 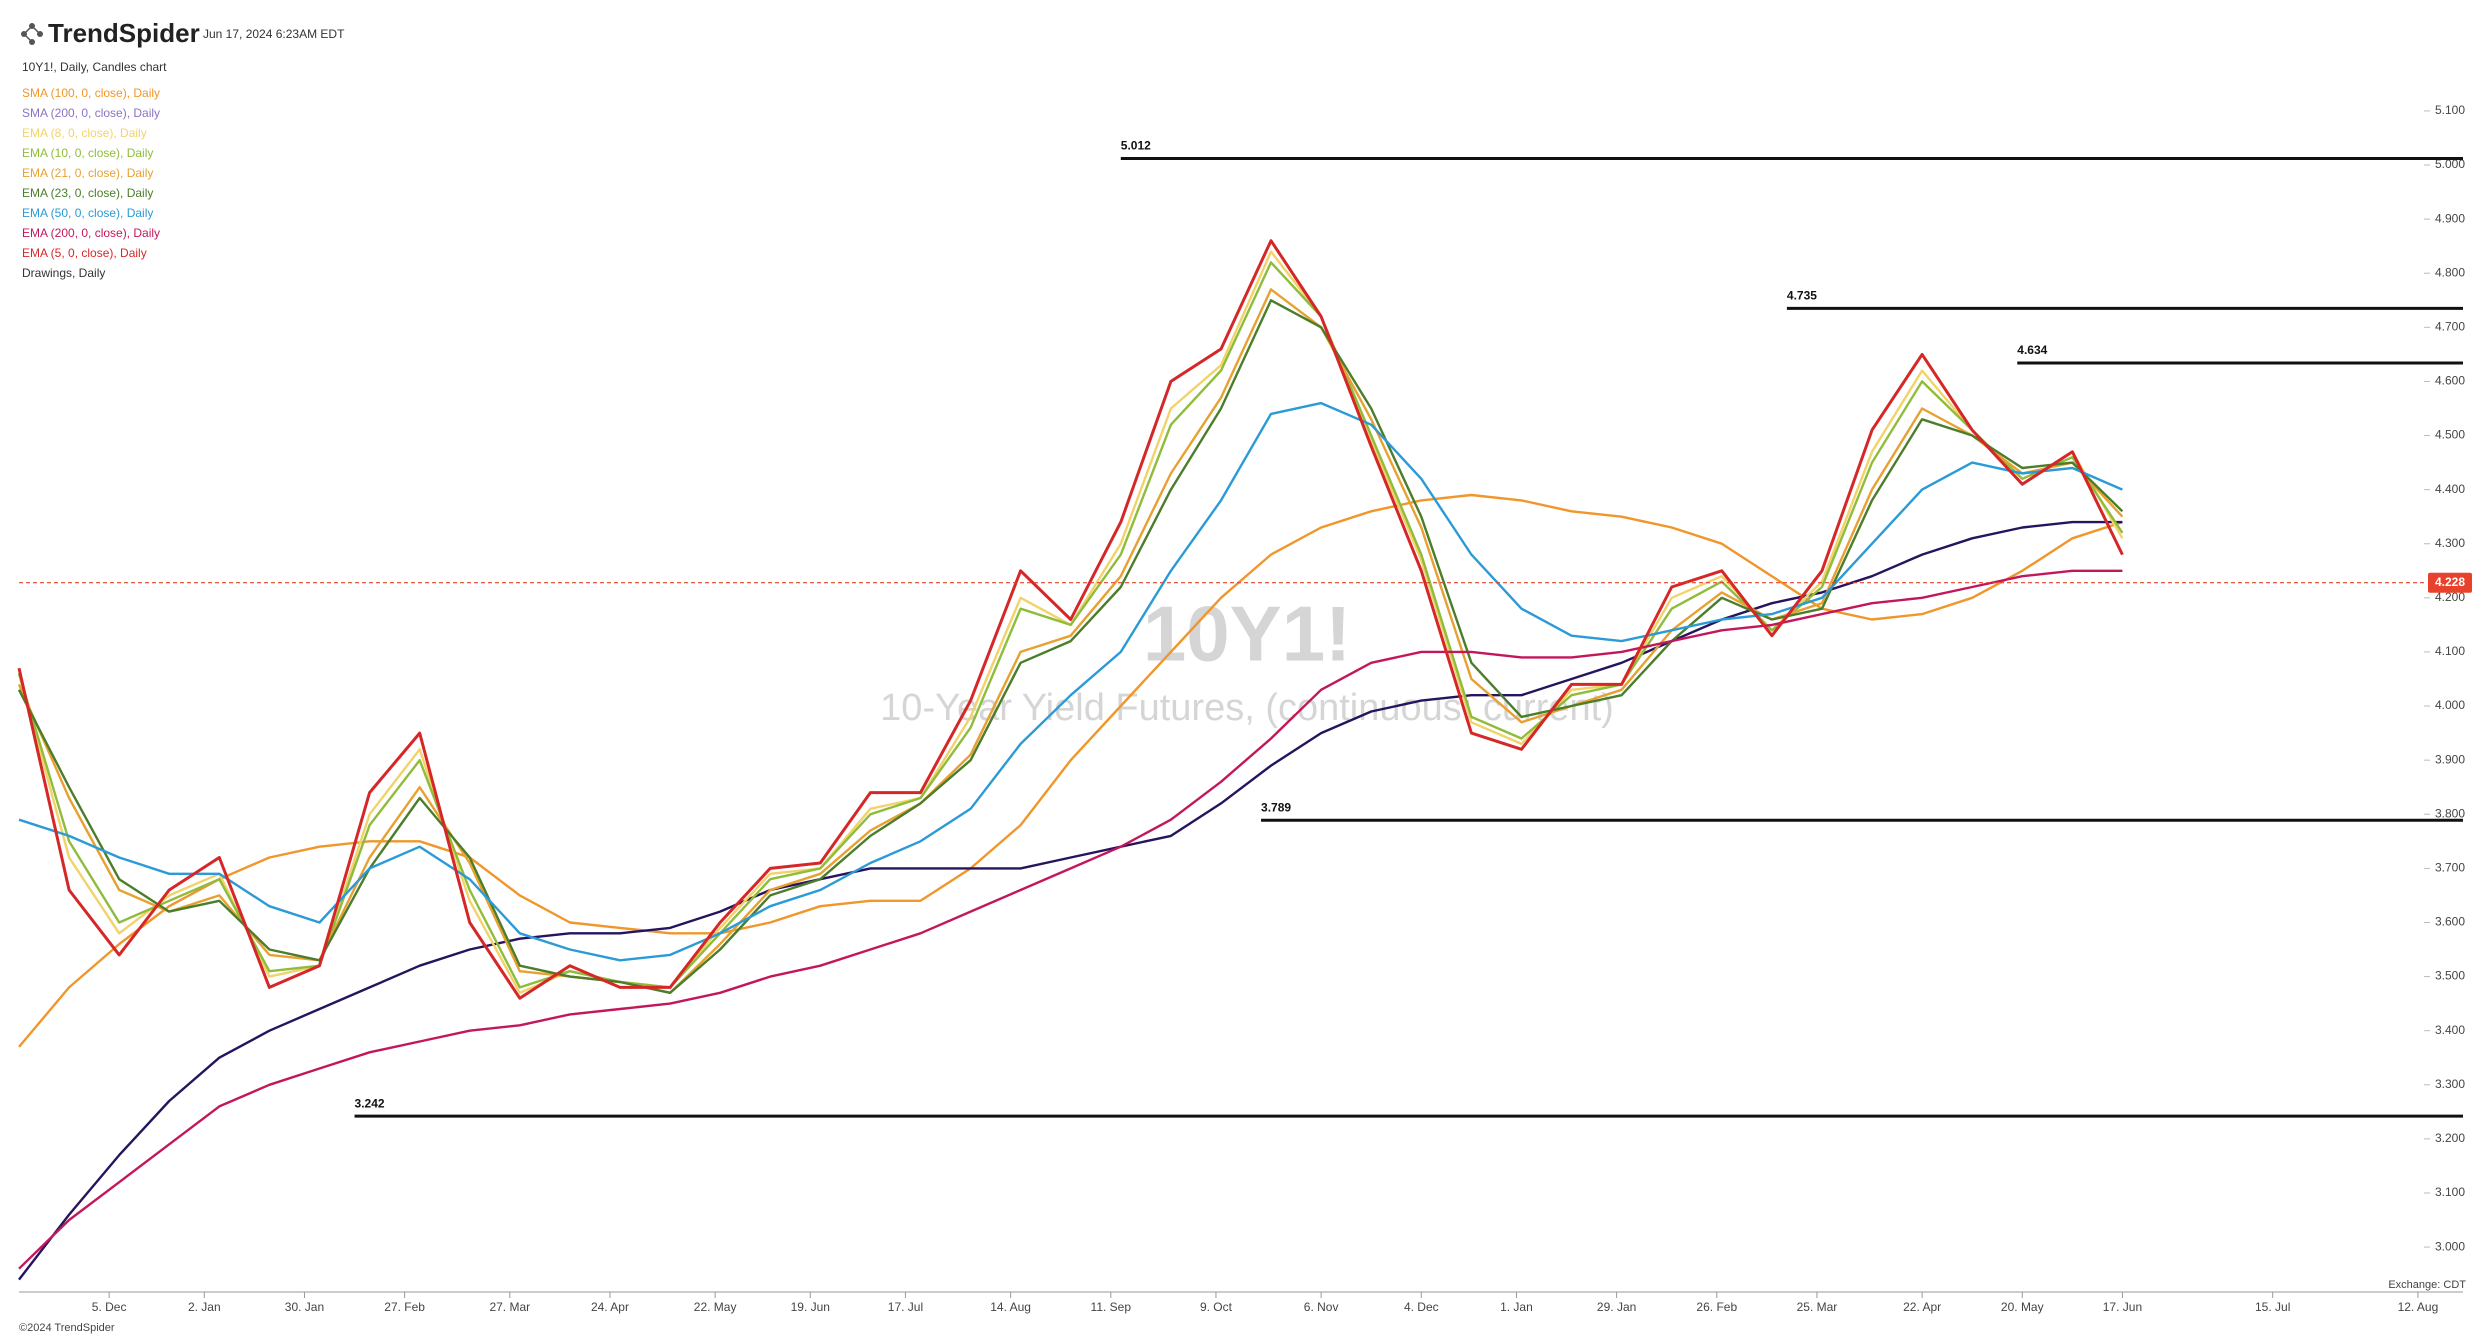 What do you see at coordinates (63, 273) in the screenshot?
I see `legend-drawings: Drawings, Daily` at bounding box center [63, 273].